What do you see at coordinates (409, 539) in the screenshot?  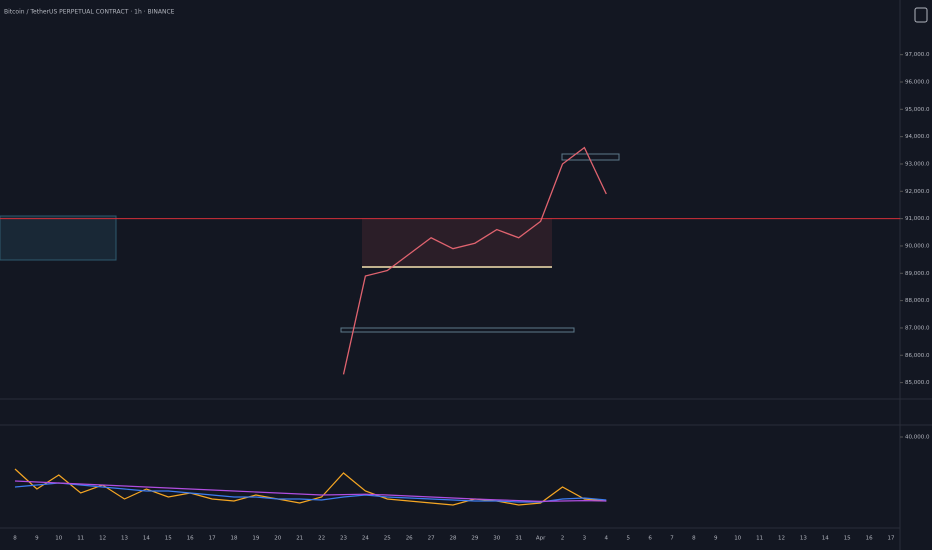 I see `x-tick-label: 26` at bounding box center [409, 539].